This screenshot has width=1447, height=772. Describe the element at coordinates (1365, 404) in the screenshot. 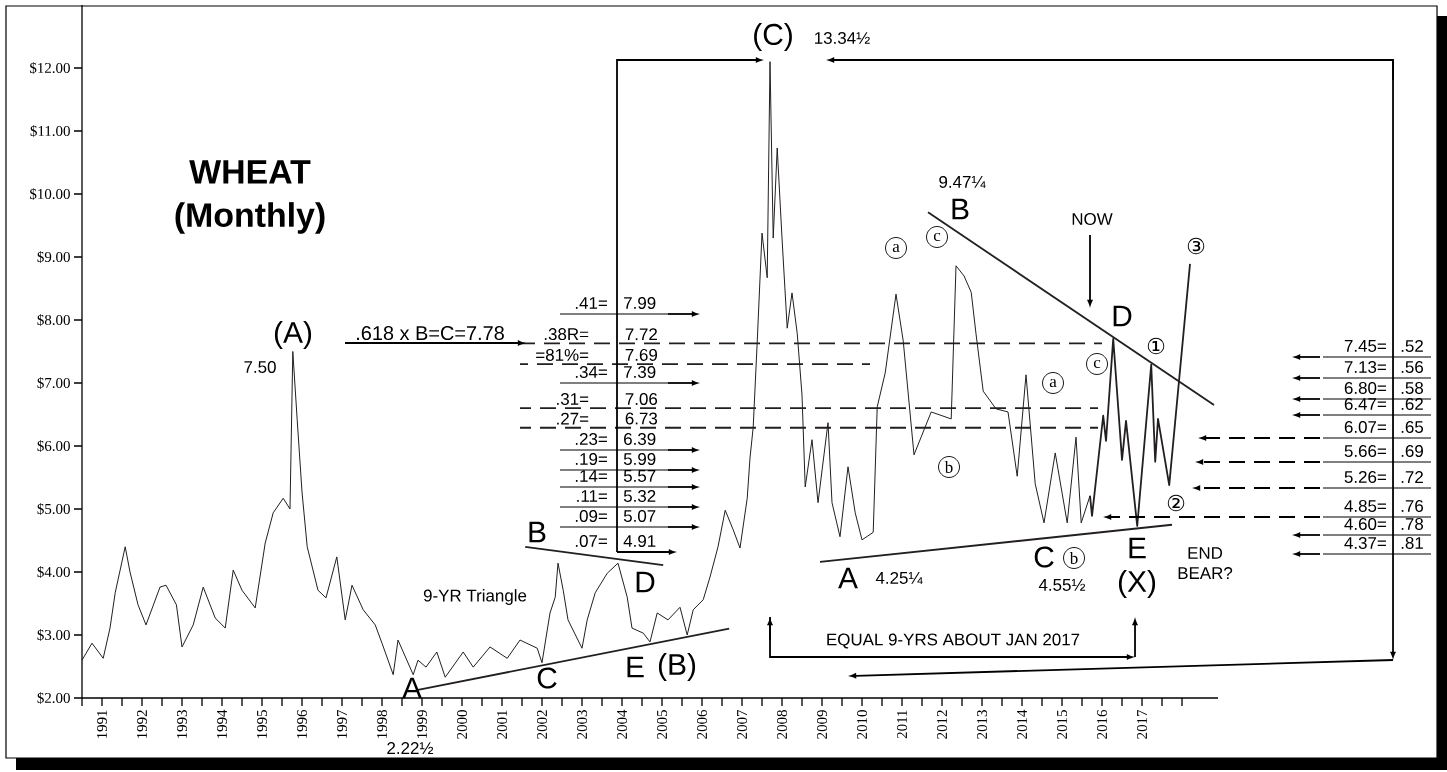

I see `text: 6.47=` at that location.